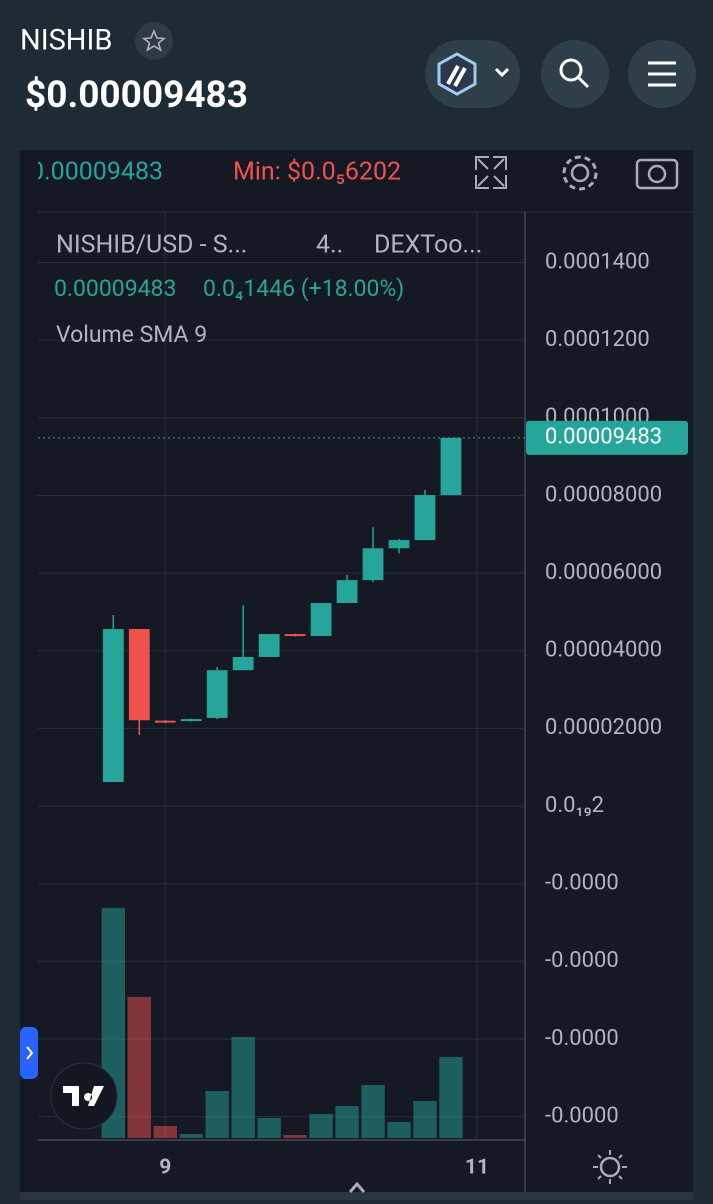  What do you see at coordinates (603, 650) in the screenshot?
I see `y-tick-label: 0.00004000` at bounding box center [603, 650].